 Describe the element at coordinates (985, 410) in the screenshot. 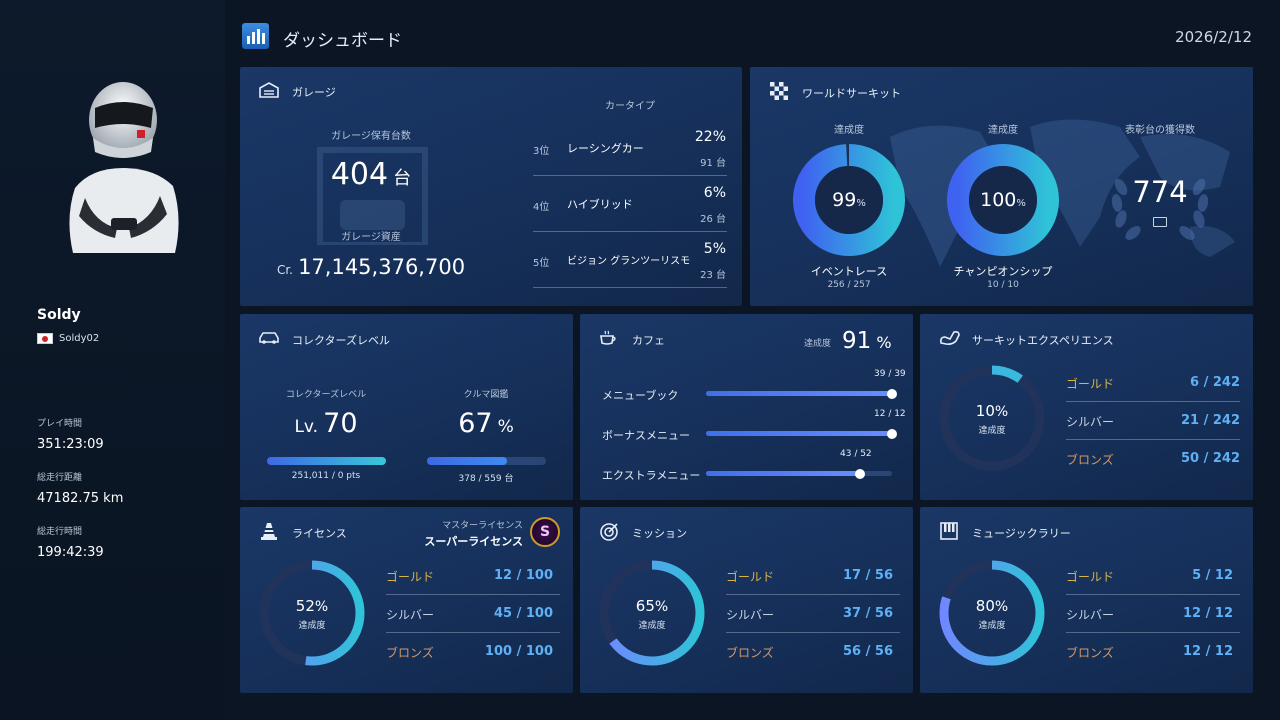

I see `circuit-experience-percent: 10` at that location.